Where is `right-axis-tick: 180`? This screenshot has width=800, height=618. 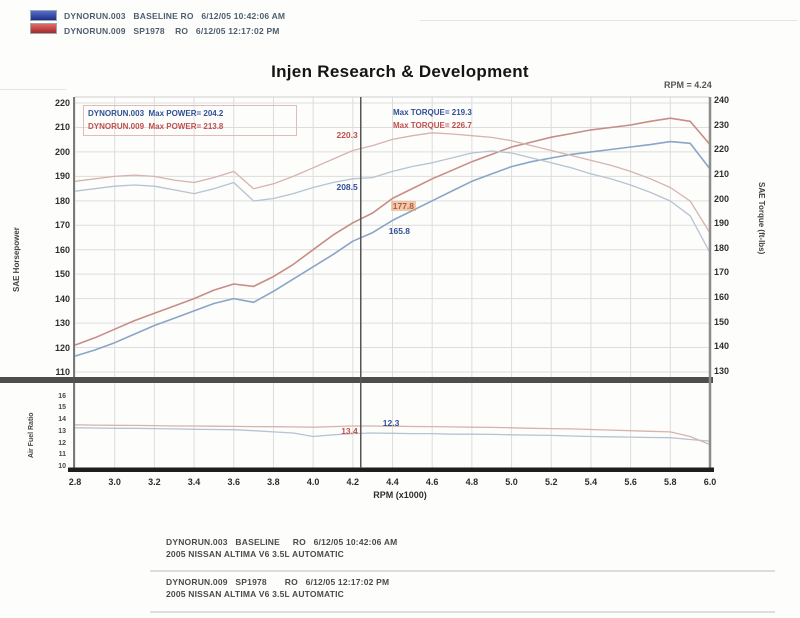
right-axis-tick: 180 is located at coordinates (722, 247).